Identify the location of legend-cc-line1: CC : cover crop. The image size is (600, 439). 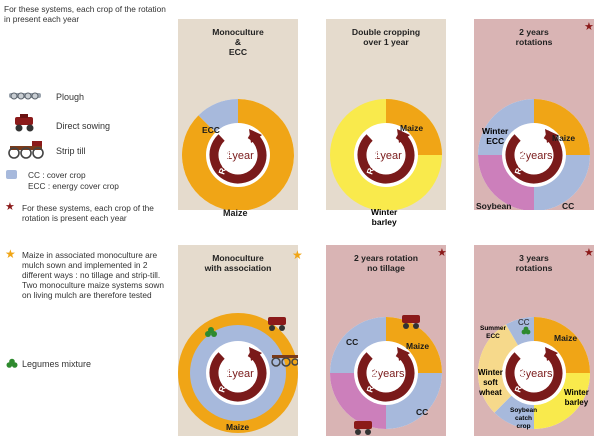
(57, 175).